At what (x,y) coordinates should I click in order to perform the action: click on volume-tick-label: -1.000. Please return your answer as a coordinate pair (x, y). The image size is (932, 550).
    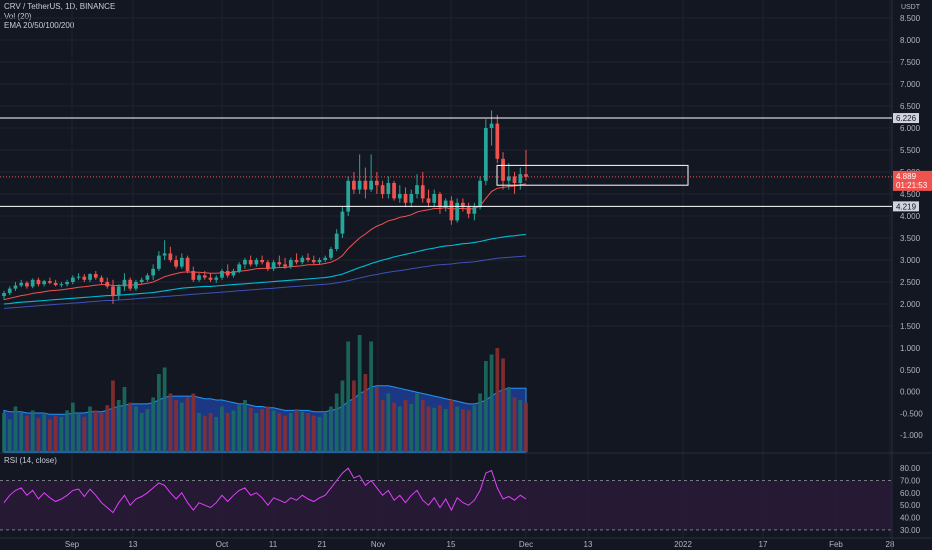
    Looking at the image, I should click on (911, 435).